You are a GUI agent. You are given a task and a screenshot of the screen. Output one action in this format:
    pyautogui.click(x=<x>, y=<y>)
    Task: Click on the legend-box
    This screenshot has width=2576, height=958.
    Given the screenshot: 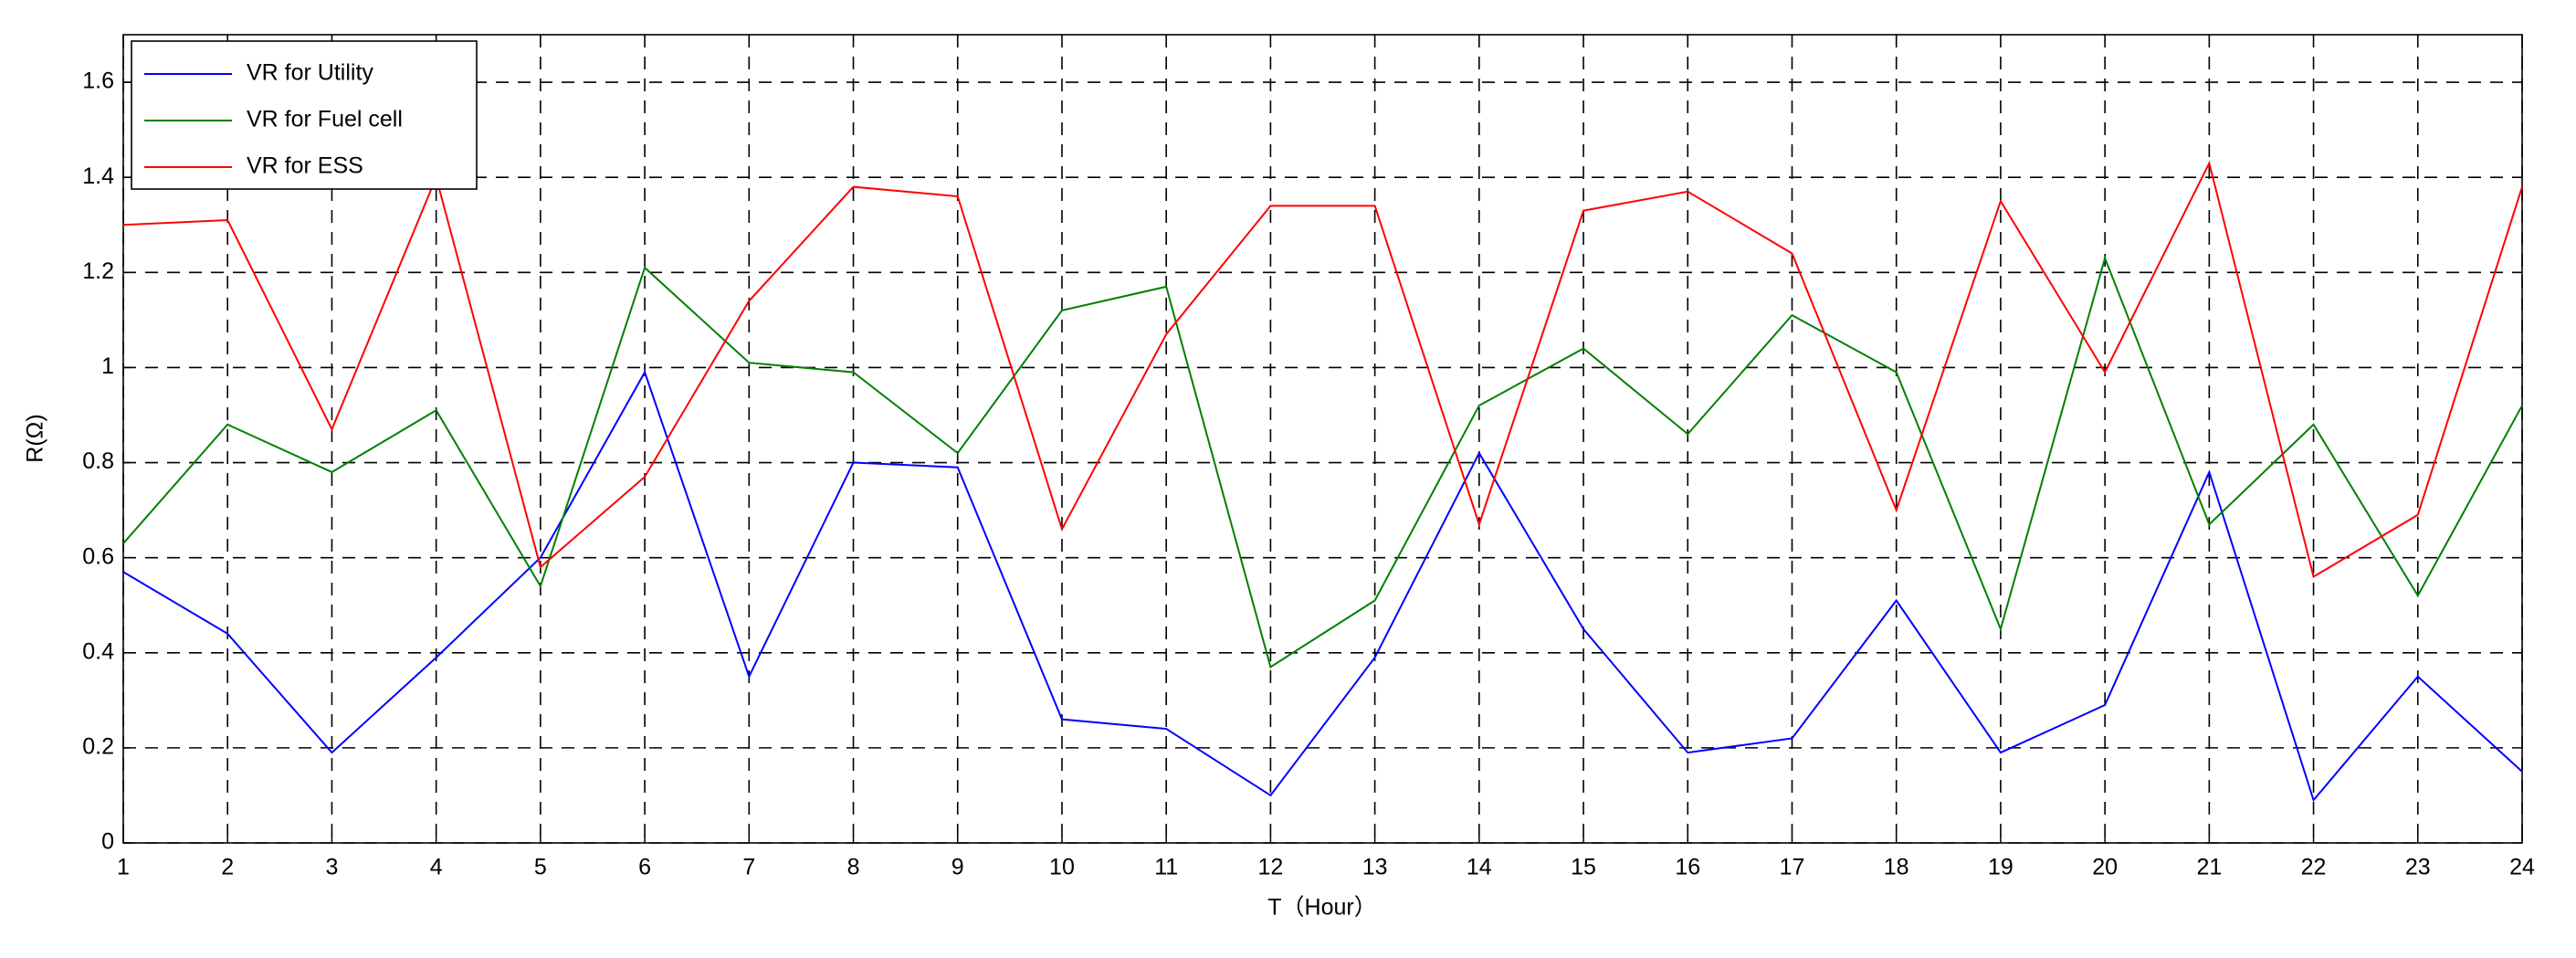 What is the action you would take?
    pyautogui.click(x=304, y=115)
    